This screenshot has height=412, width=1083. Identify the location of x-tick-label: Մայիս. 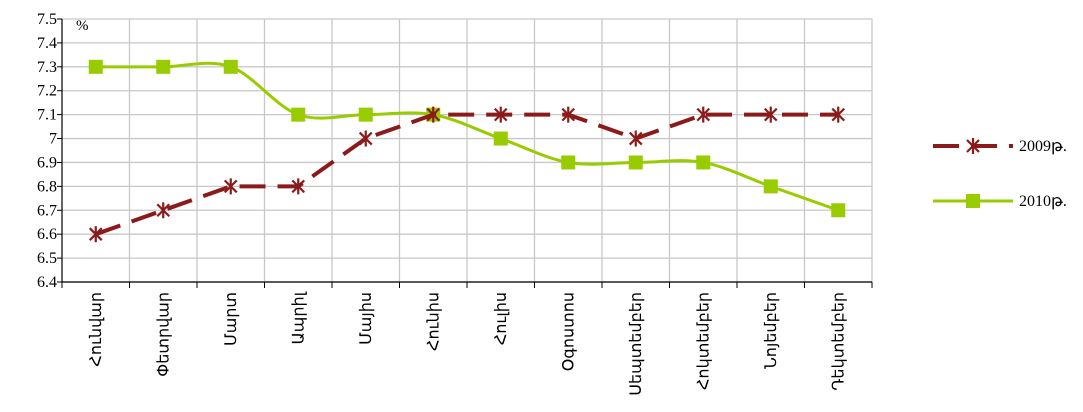
(366, 318).